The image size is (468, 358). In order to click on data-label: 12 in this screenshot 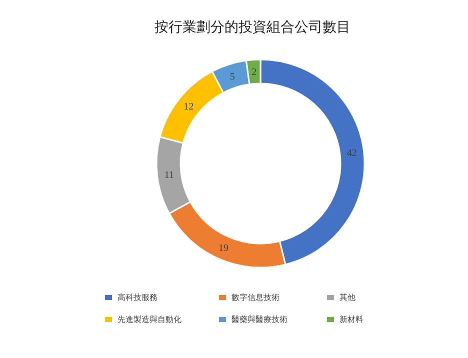, I will do `click(189, 107)`.